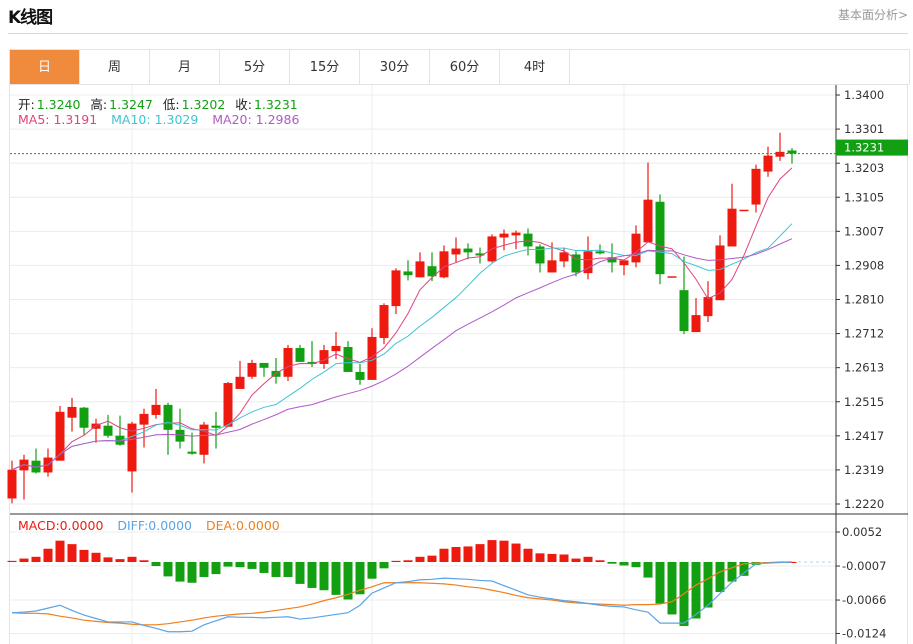  Describe the element at coordinates (243, 104) in the screenshot. I see `close-label: 收:` at that location.